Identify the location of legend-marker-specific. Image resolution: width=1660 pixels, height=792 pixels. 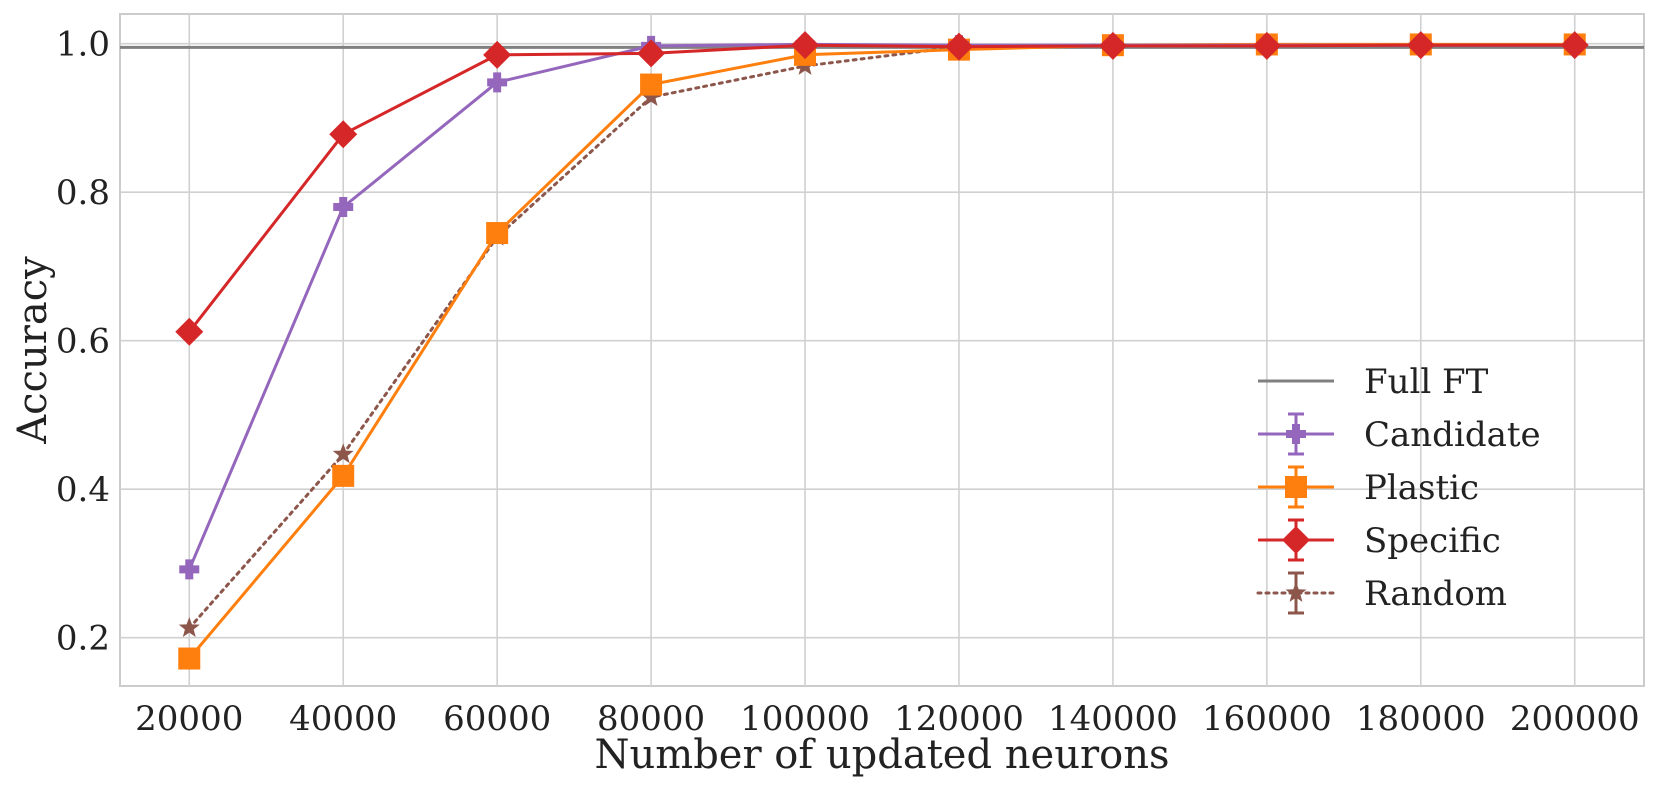
(1296, 540).